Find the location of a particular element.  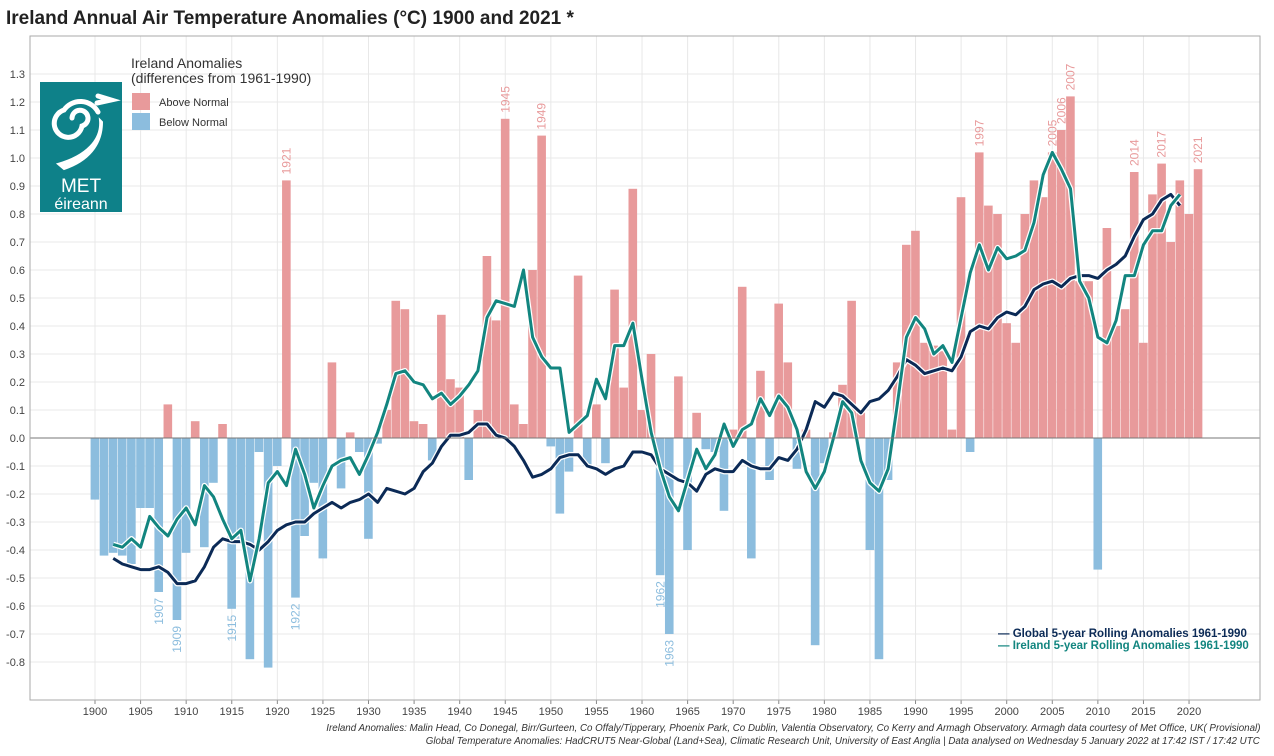

bar-1922 is located at coordinates (295, 518).